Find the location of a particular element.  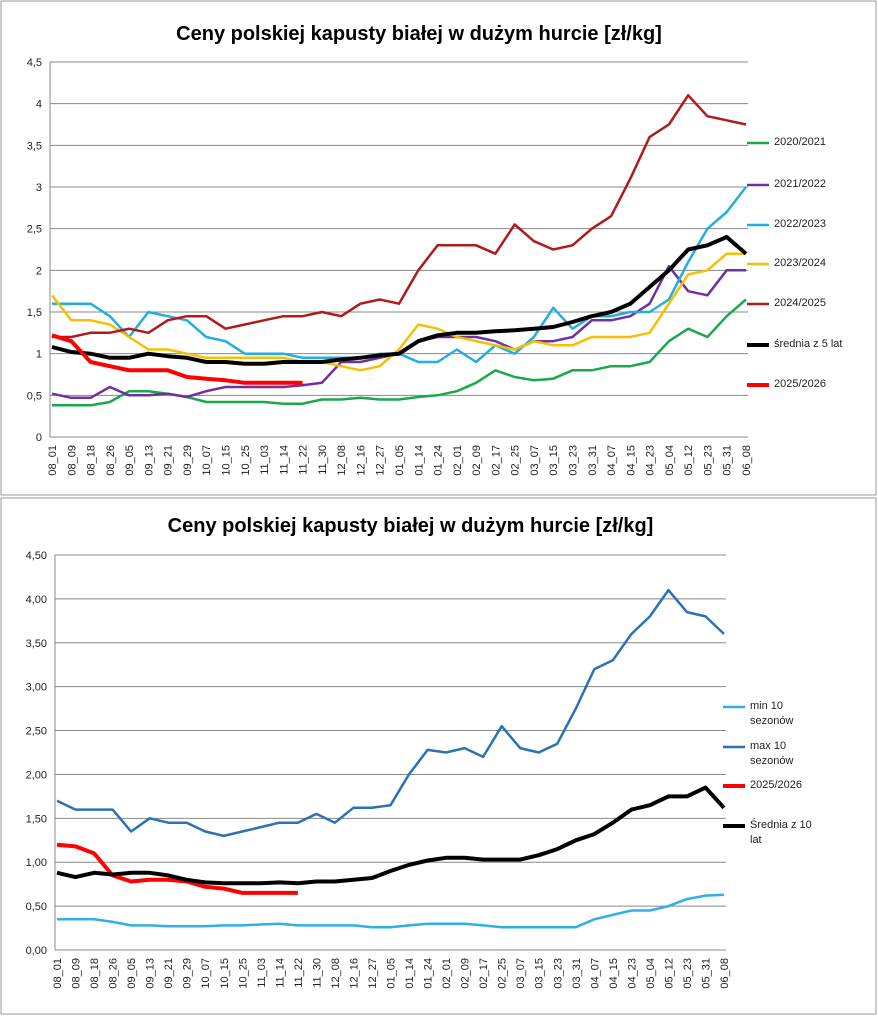

y-tick-label: 1 is located at coordinates (39, 355).